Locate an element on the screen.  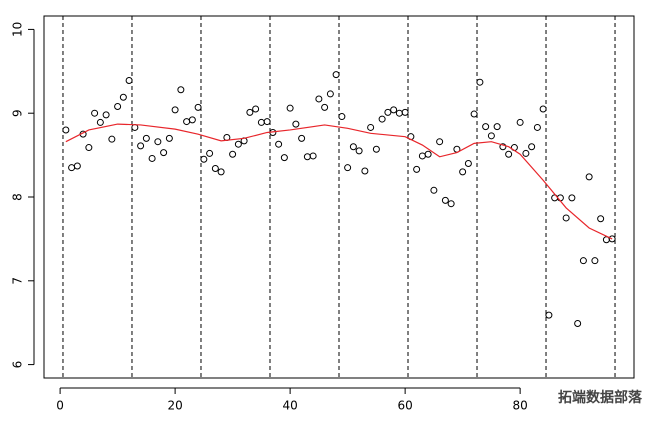
x-tick-label: 20 is located at coordinates (174, 406).